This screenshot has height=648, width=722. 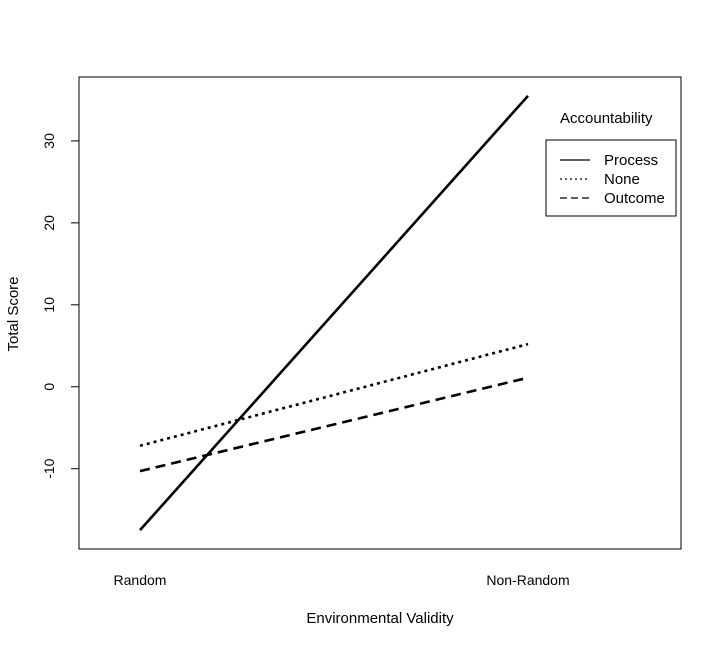 I want to click on x-tick-label: Non-Random, so click(x=527, y=580).